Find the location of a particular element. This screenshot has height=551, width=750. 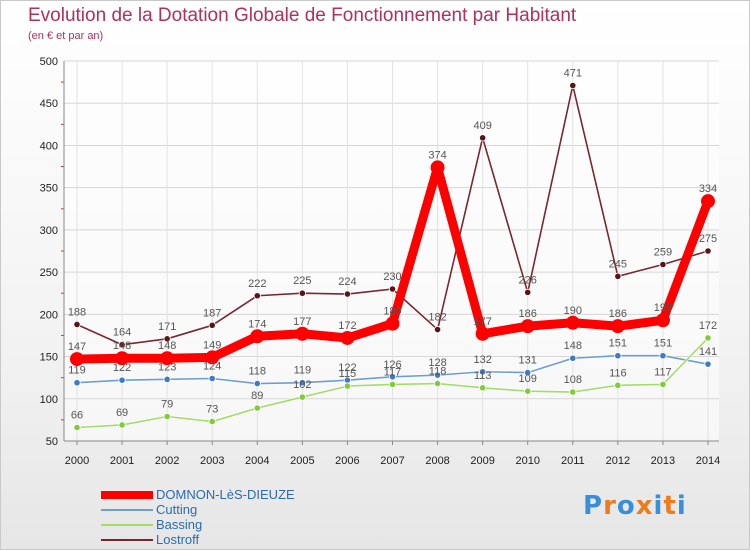

data-label: 225 is located at coordinates (302, 281).